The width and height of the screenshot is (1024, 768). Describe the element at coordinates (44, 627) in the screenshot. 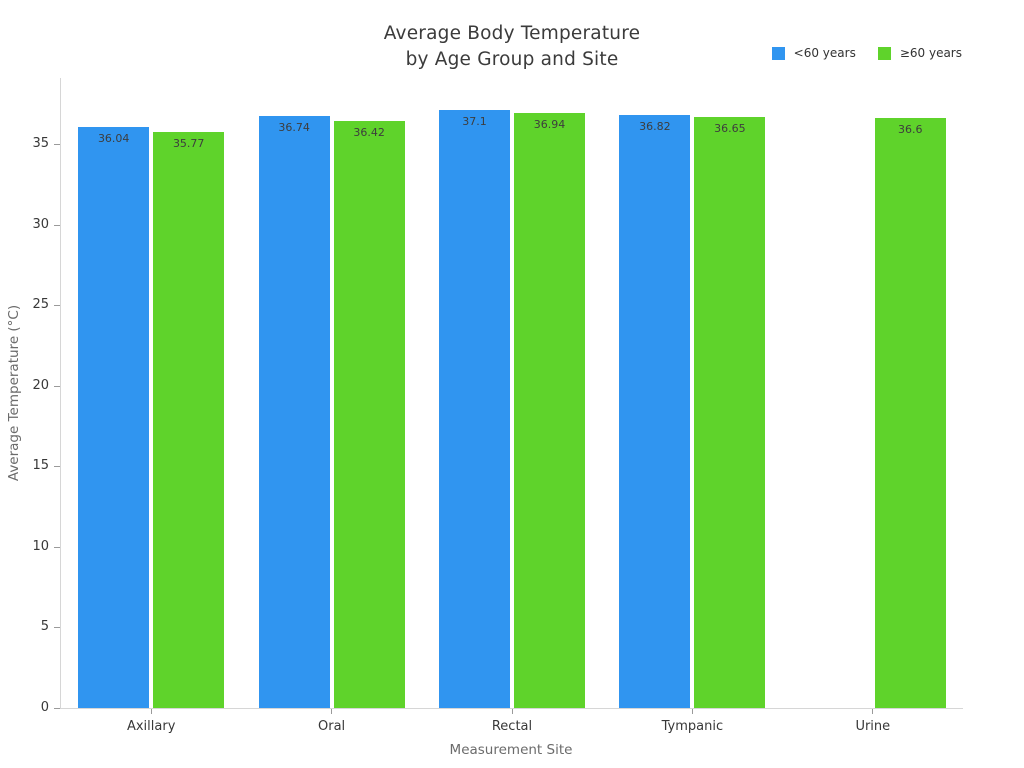

I see `y-tick-label: 5` at that location.